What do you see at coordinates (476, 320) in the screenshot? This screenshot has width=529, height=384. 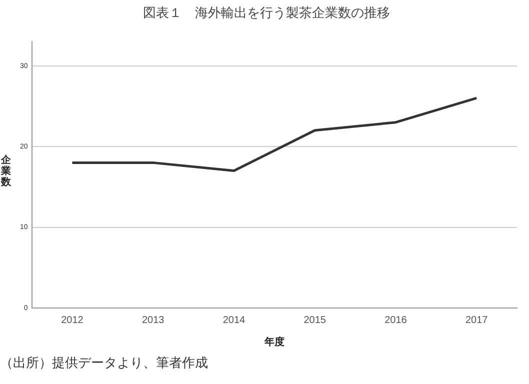 I see `x-tick-label: 2017` at bounding box center [476, 320].